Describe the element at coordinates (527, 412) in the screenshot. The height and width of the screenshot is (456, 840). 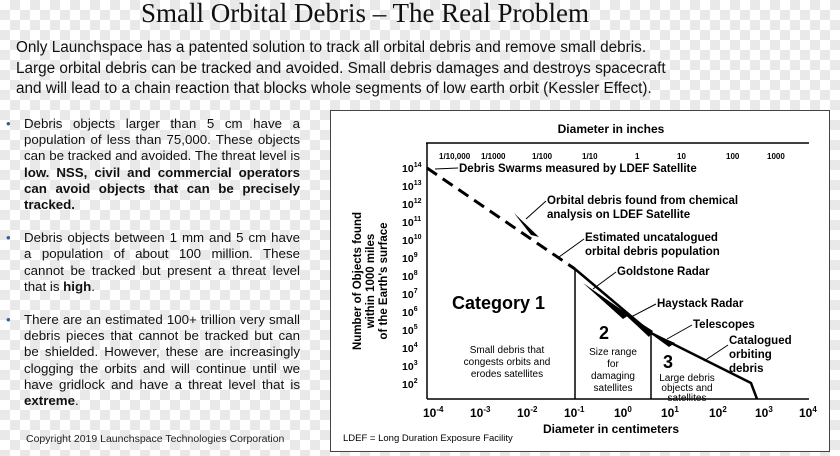
I see `bottom-tick-label: 10⁻²` at that location.